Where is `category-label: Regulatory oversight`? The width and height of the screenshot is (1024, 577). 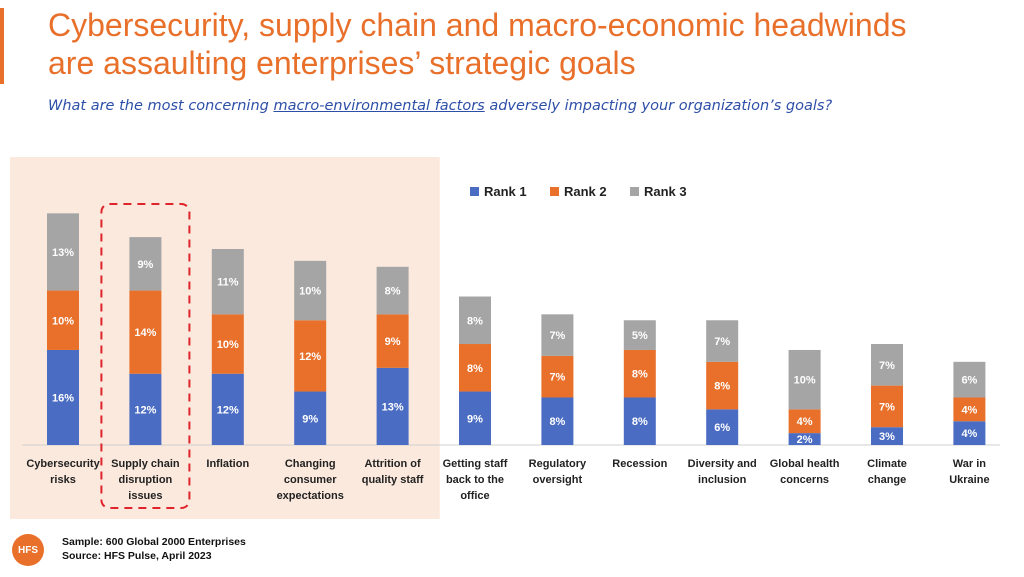 category-label: Regulatory oversight is located at coordinates (558, 472).